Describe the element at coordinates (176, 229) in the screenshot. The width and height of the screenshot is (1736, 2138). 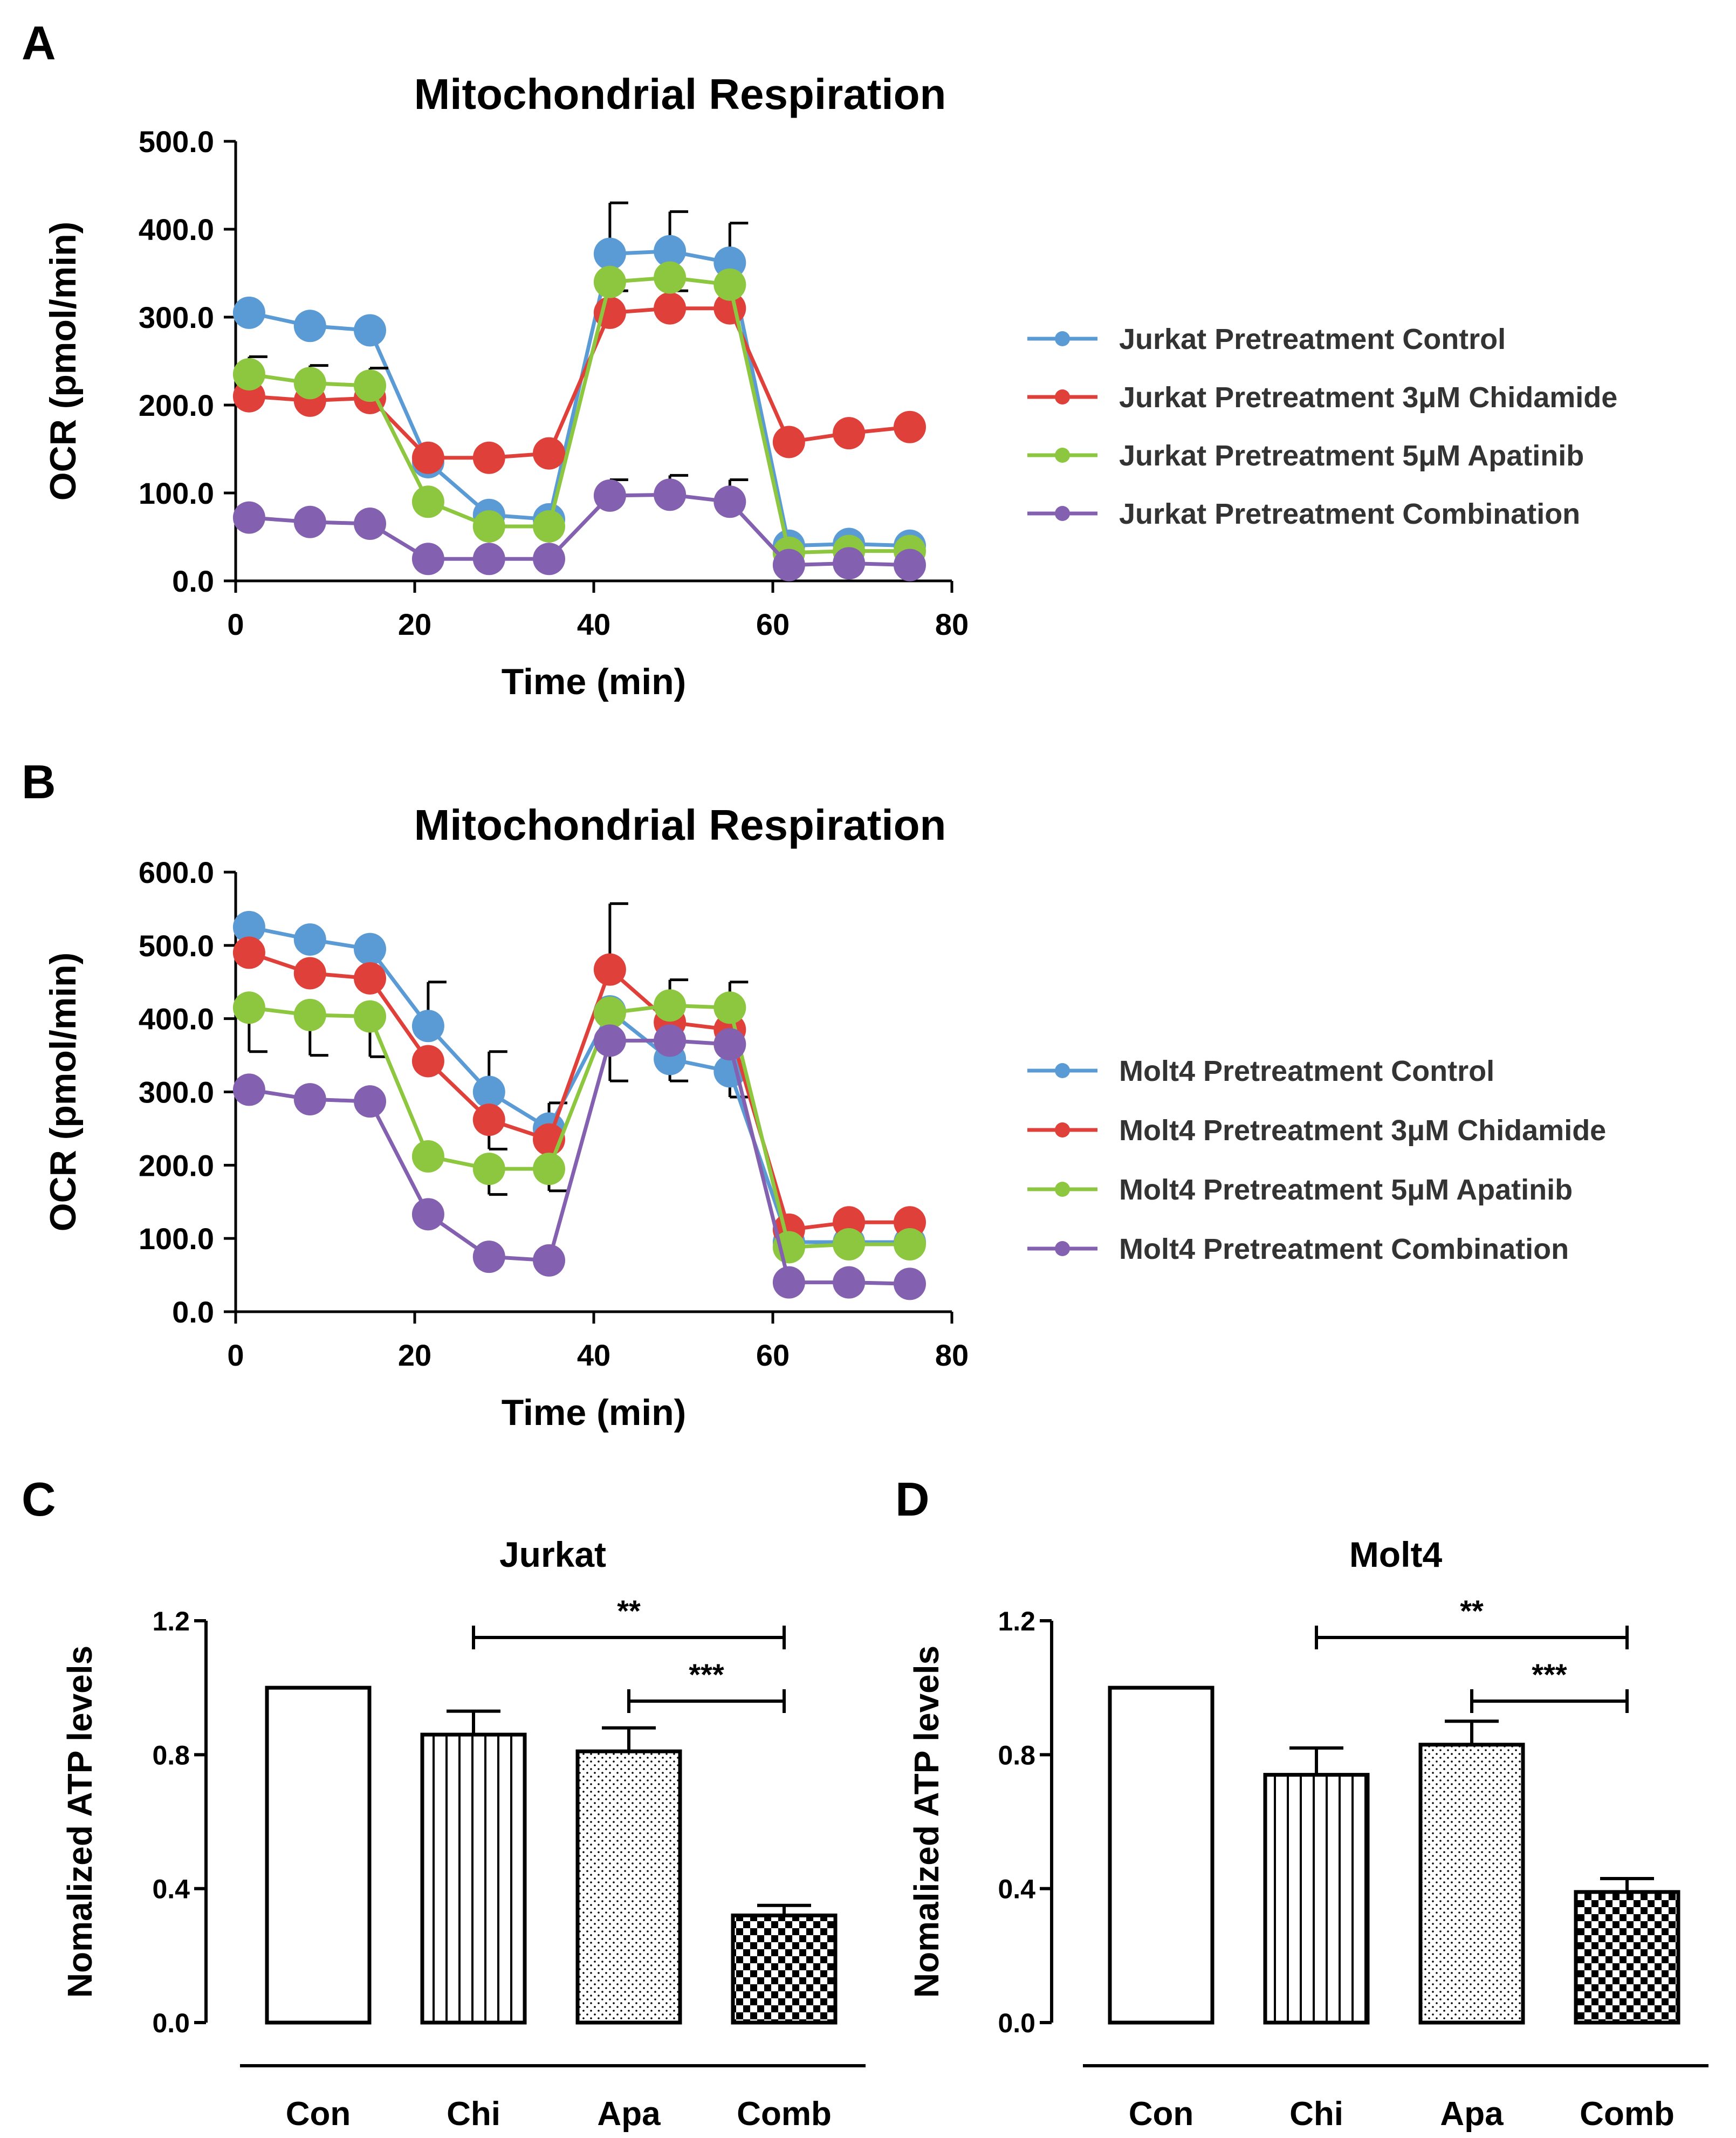
I see `y-tick-label: 400.0` at that location.